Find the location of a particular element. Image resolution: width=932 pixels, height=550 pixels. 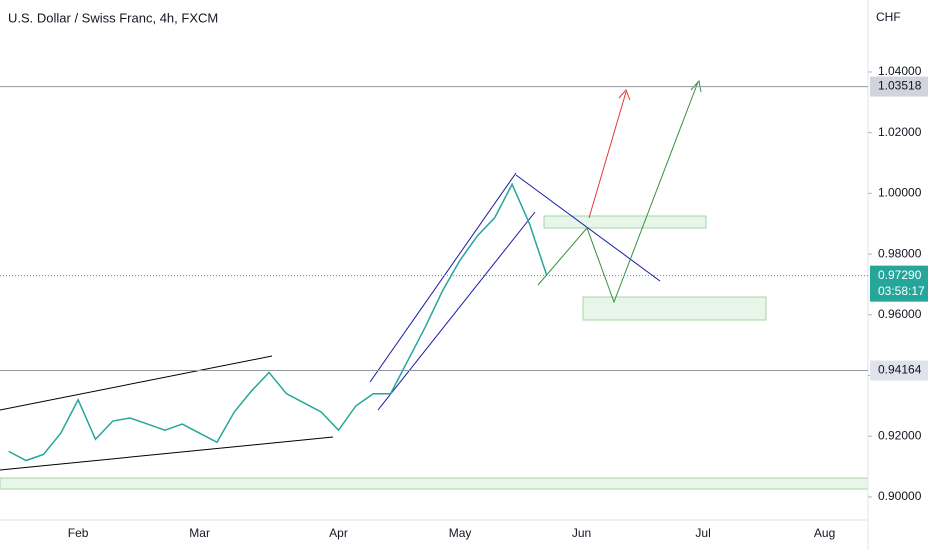

x-tick-label: May is located at coordinates (460, 533).